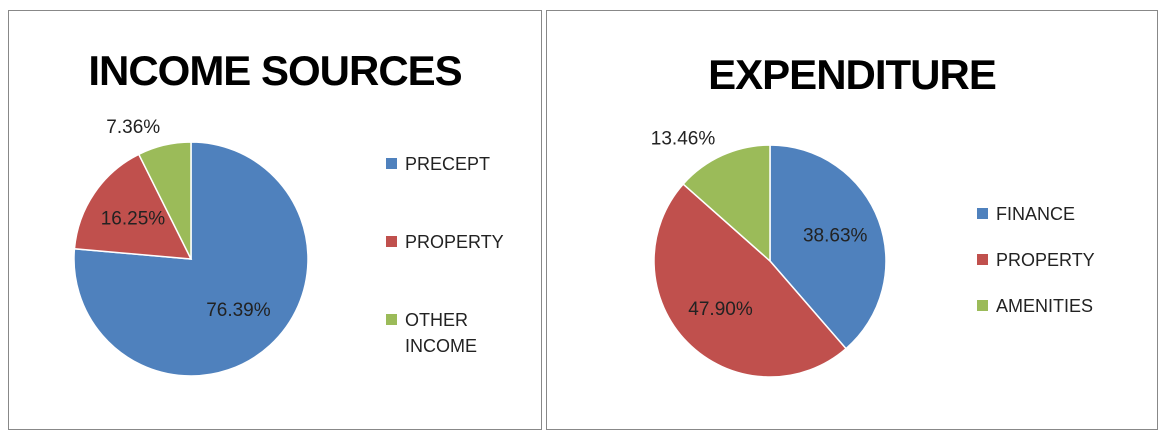  I want to click on data-label: 38.63%, so click(835, 236).